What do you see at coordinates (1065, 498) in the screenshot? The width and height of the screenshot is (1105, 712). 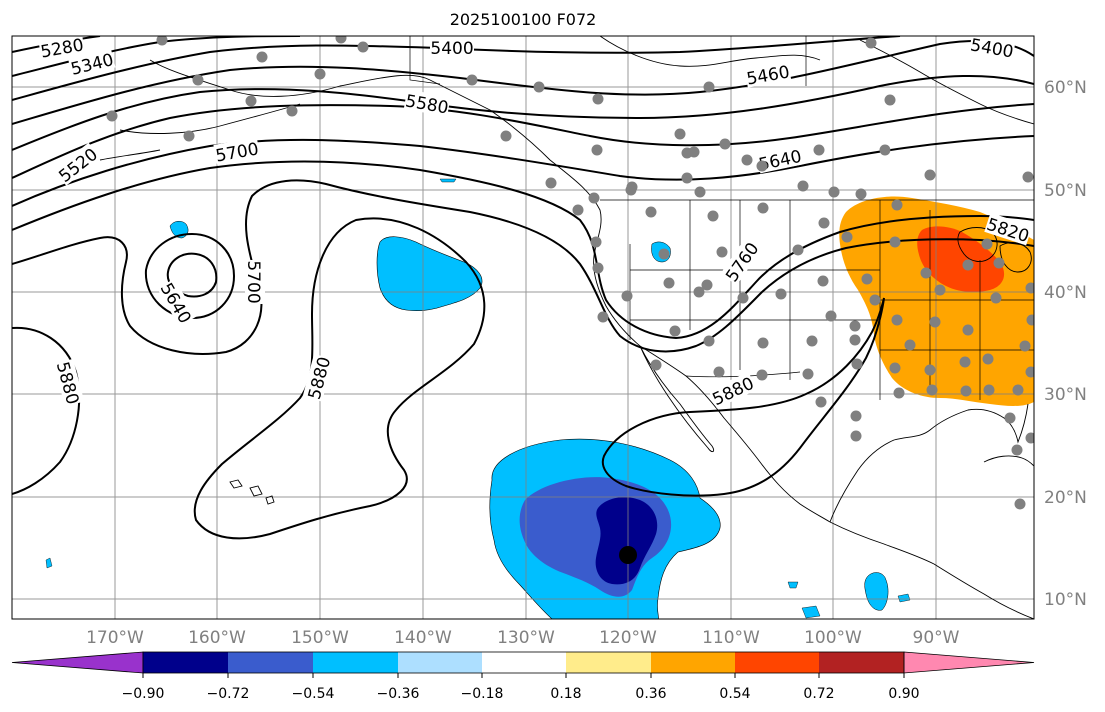 I see `latitude-label: 20°N` at bounding box center [1065, 498].